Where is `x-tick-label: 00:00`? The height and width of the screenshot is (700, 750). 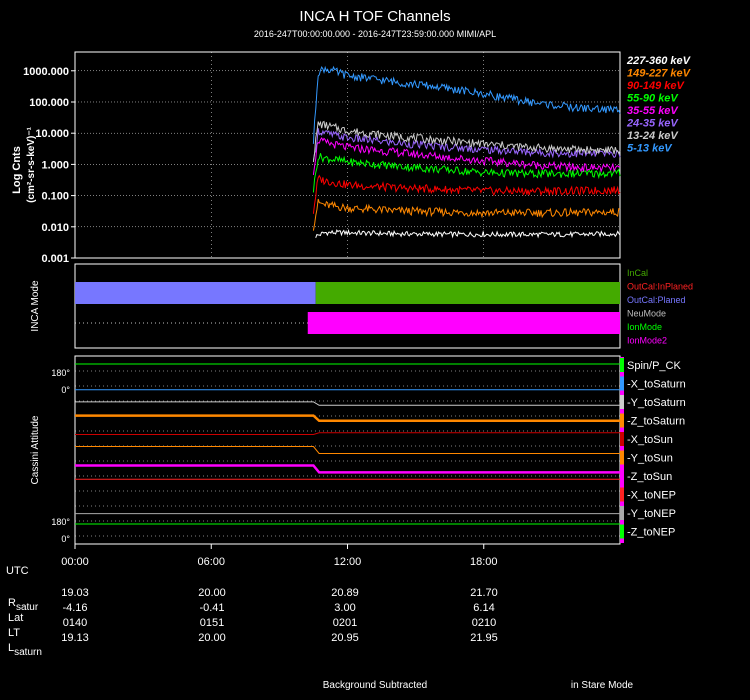 x-tick-label: 00:00 is located at coordinates (75, 562).